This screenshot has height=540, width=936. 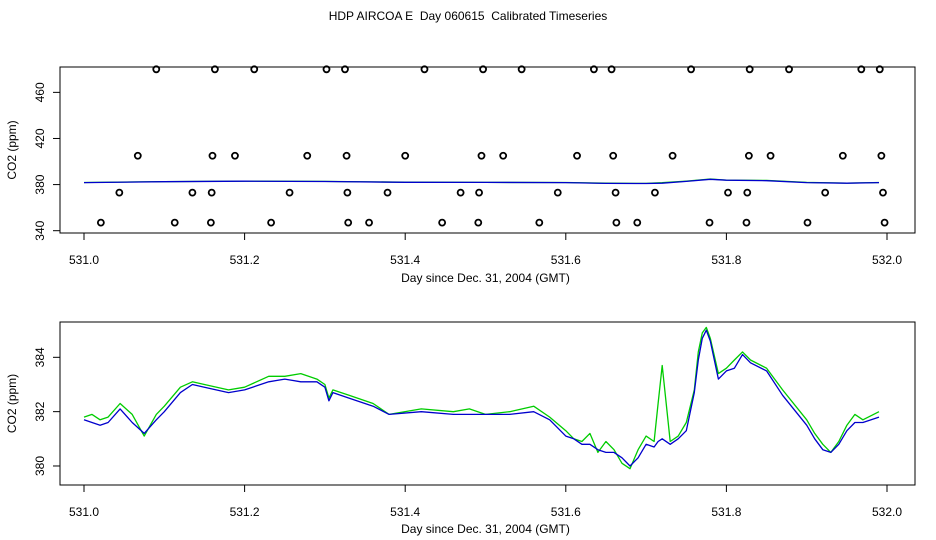 What do you see at coordinates (40, 230) in the screenshot?
I see `y-tick-label: 340` at bounding box center [40, 230].